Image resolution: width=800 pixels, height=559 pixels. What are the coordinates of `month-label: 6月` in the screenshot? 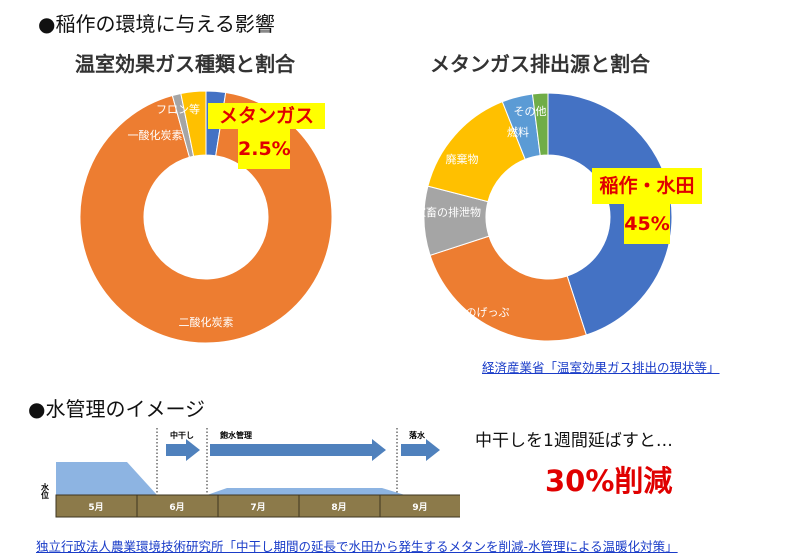 It's located at (176, 507).